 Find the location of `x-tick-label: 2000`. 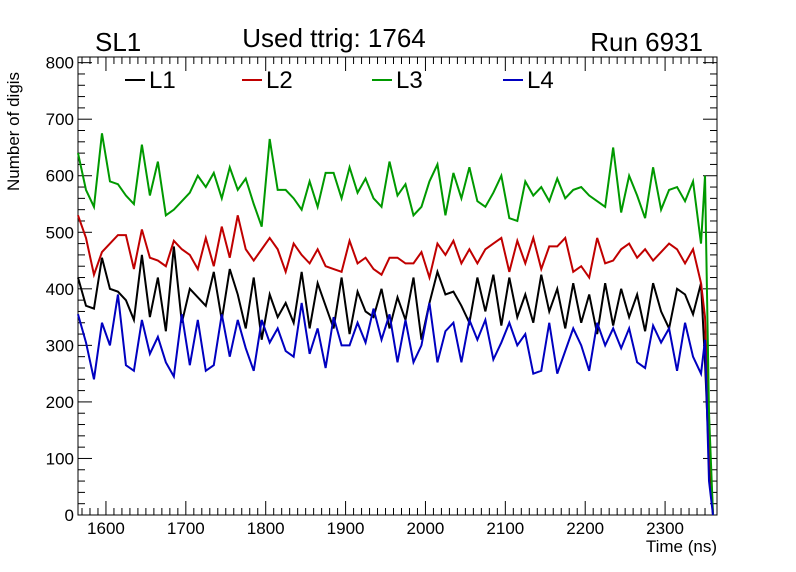

x-tick-label: 2000 is located at coordinates (426, 528).